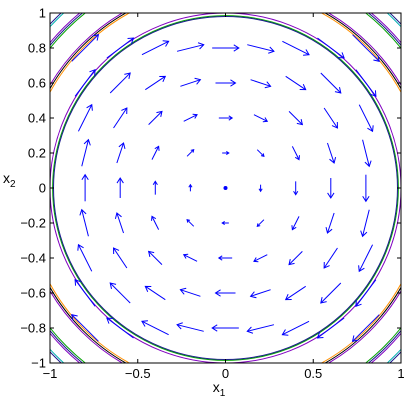  What do you see at coordinates (38, 363) in the screenshot?
I see `y-tick-label: −1` at bounding box center [38, 363].